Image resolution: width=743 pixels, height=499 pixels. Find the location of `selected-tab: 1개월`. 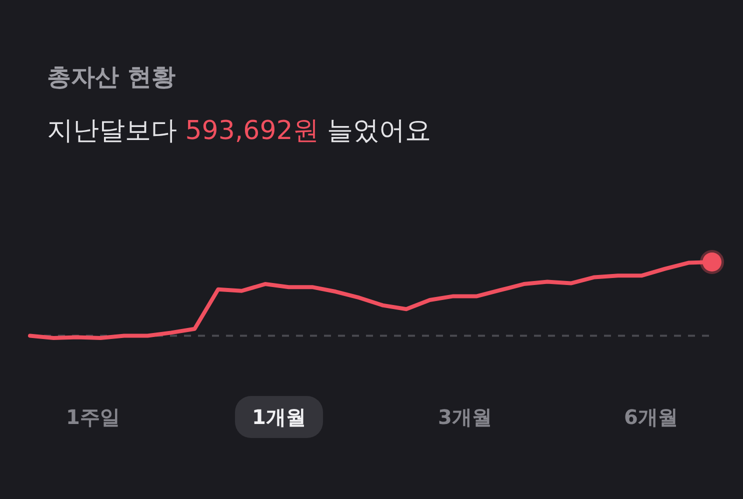

selected-tab: 1개월 is located at coordinates (279, 417).